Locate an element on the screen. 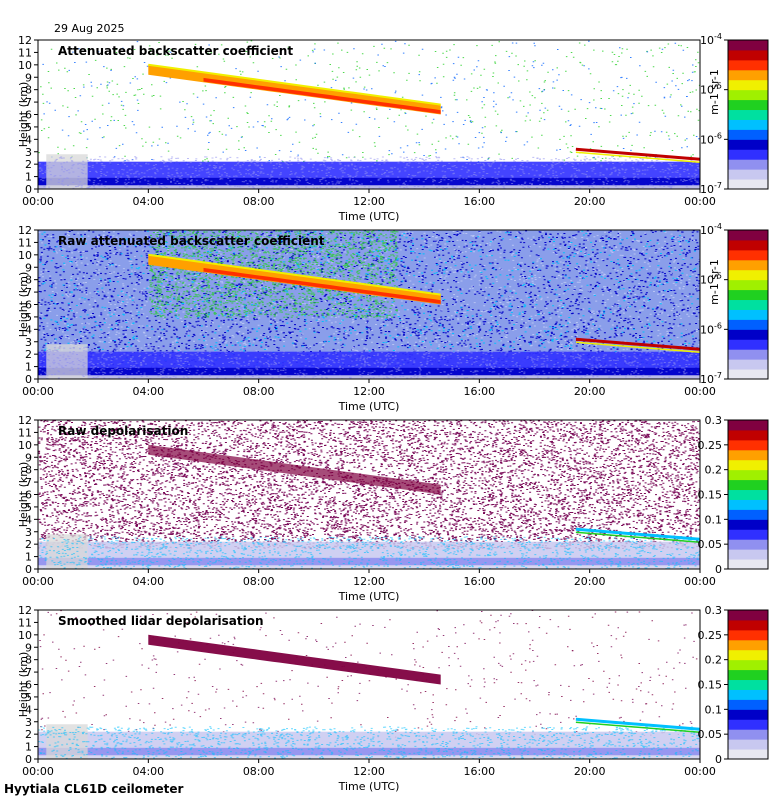  colorbar: 0 0.05 0.1 0.15 0.2 0.25 0.3 is located at coordinates (733, 685).